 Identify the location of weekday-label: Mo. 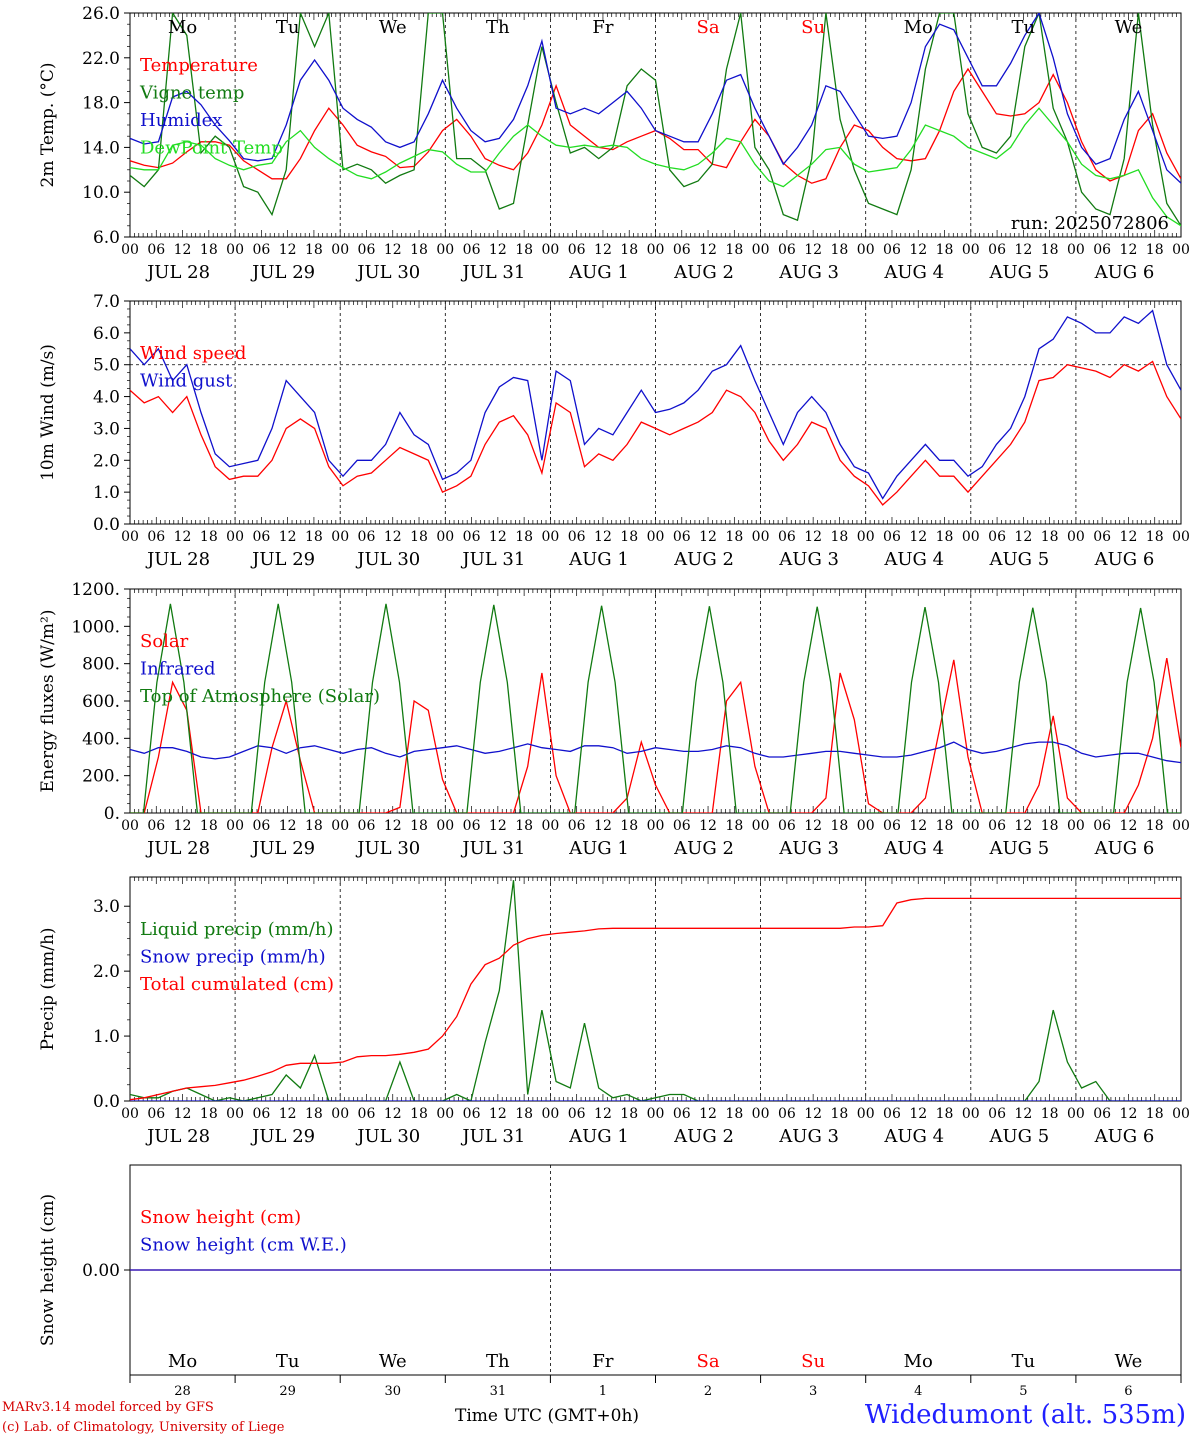
(918, 1361).